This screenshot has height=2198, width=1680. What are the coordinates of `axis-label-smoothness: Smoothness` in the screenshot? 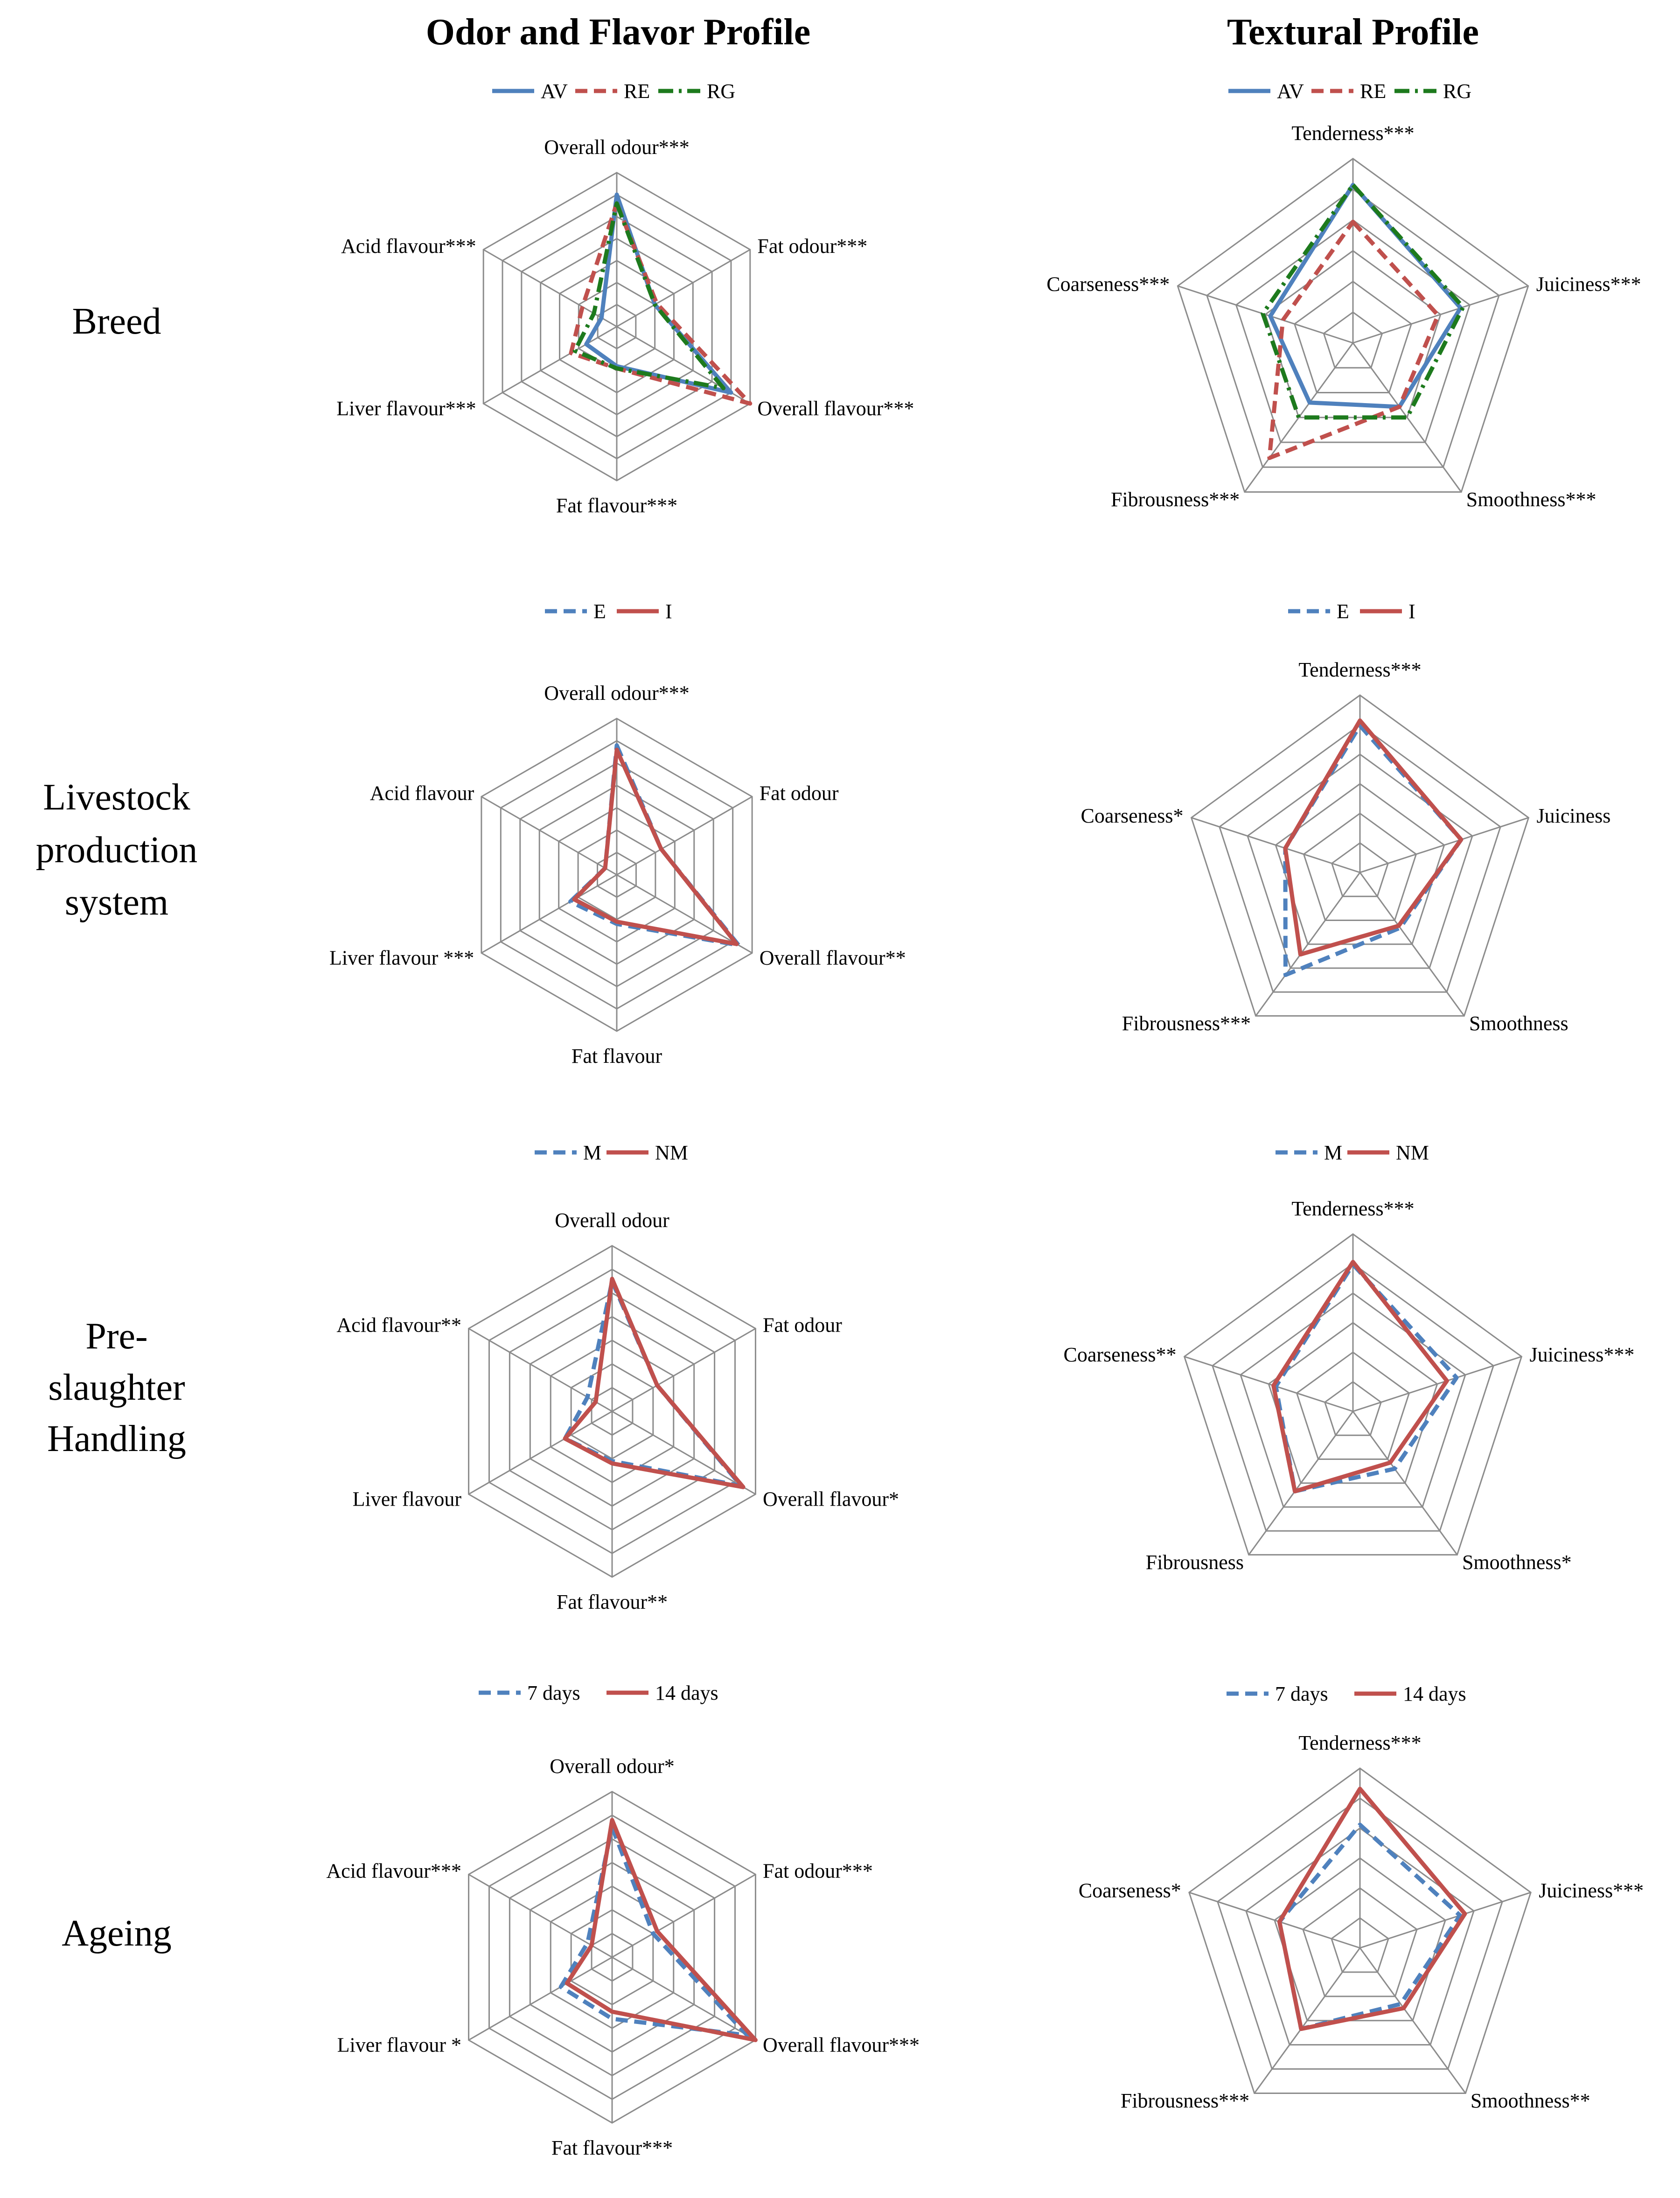 It's located at (1518, 1023).